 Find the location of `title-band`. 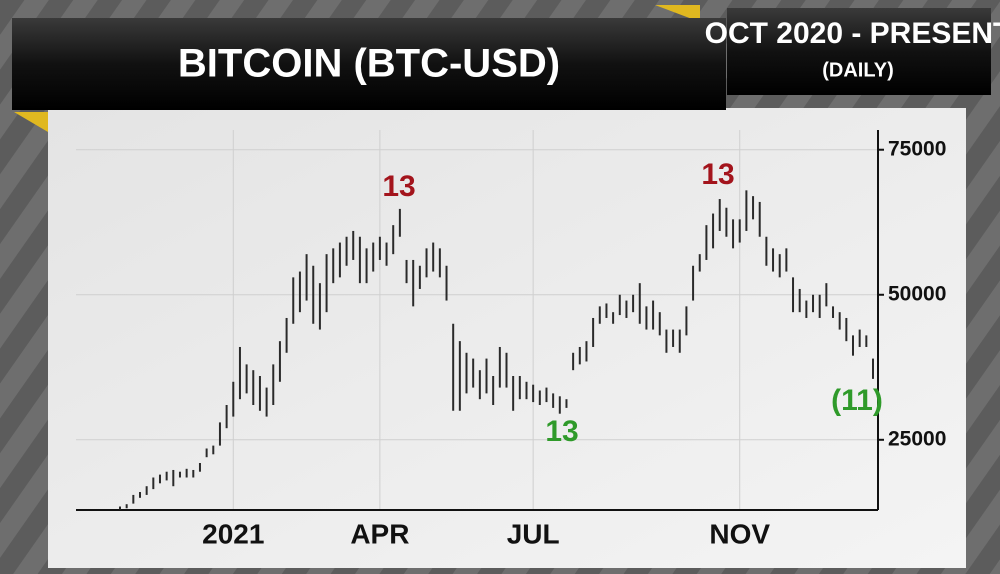

title-band is located at coordinates (369, 64).